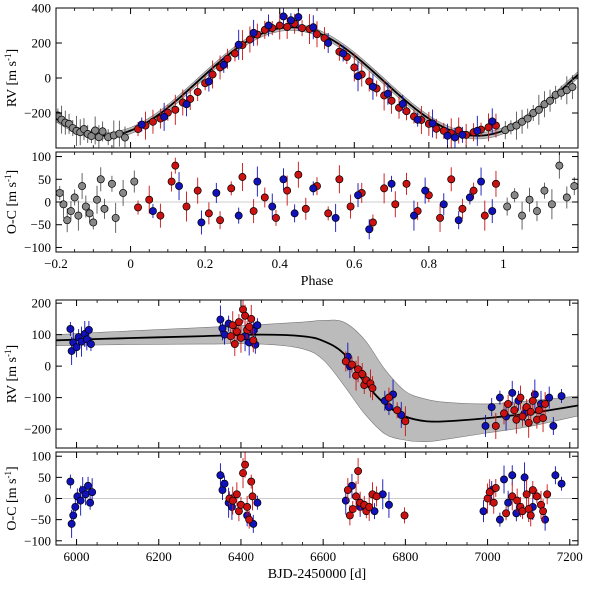 The image size is (591, 591). Describe the element at coordinates (488, 556) in the screenshot. I see `x-tick-label: 7000` at that location.